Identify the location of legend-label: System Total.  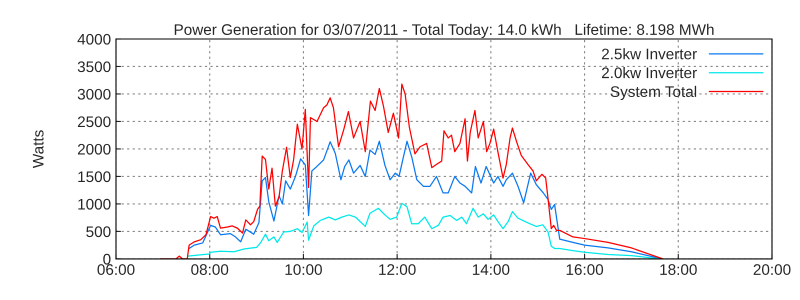
(653, 93).